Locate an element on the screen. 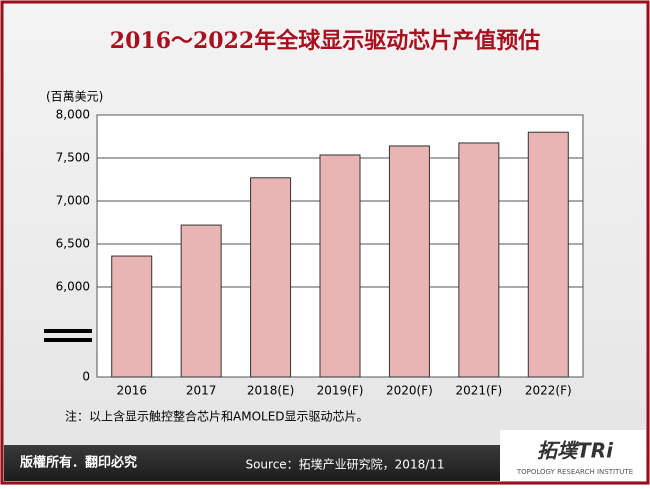 The height and width of the screenshot is (489, 650). y-tick-label: 6,000 is located at coordinates (73, 287).